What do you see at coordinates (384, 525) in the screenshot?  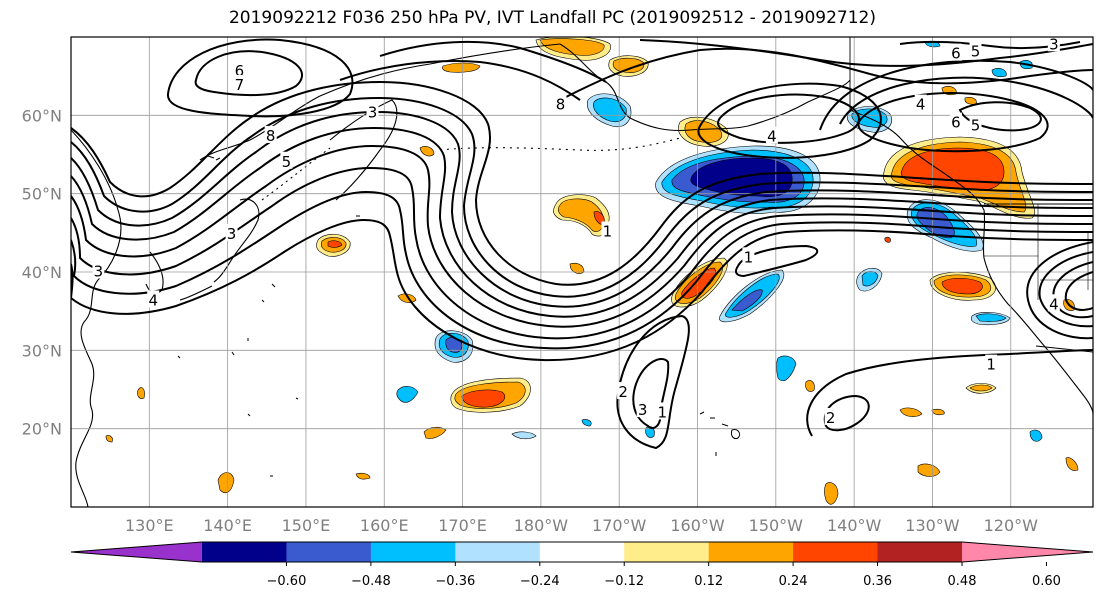 I see `lon-label: 160°E` at bounding box center [384, 525].